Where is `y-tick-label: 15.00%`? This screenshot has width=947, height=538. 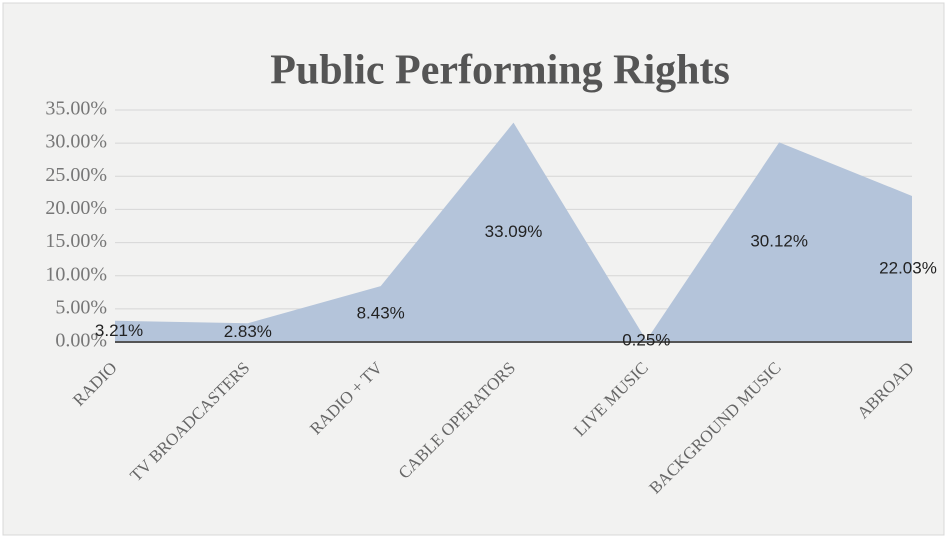
y-tick-label: 15.00% is located at coordinates (76, 241).